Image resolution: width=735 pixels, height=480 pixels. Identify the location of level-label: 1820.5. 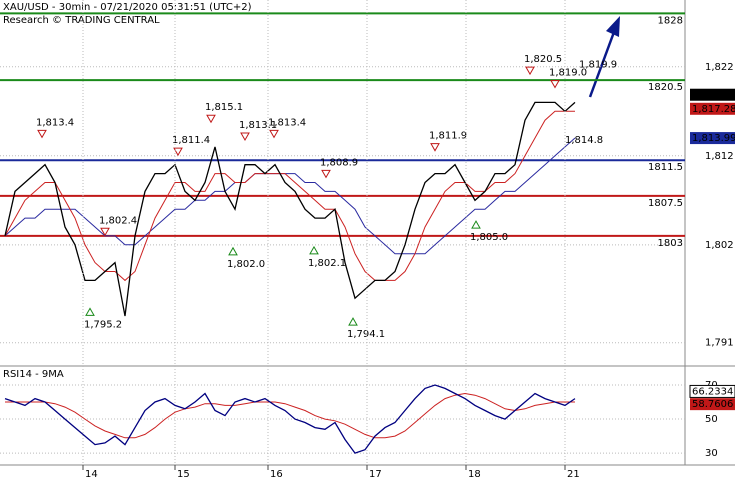
(665, 87).